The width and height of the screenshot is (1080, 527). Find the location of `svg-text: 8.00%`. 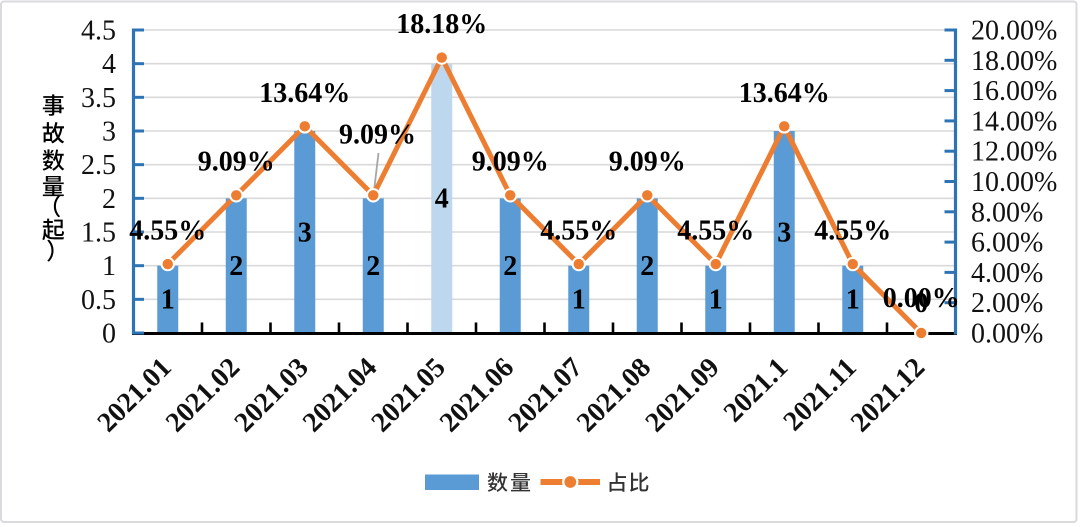

svg-text: 8.00% is located at coordinates (1007, 212).